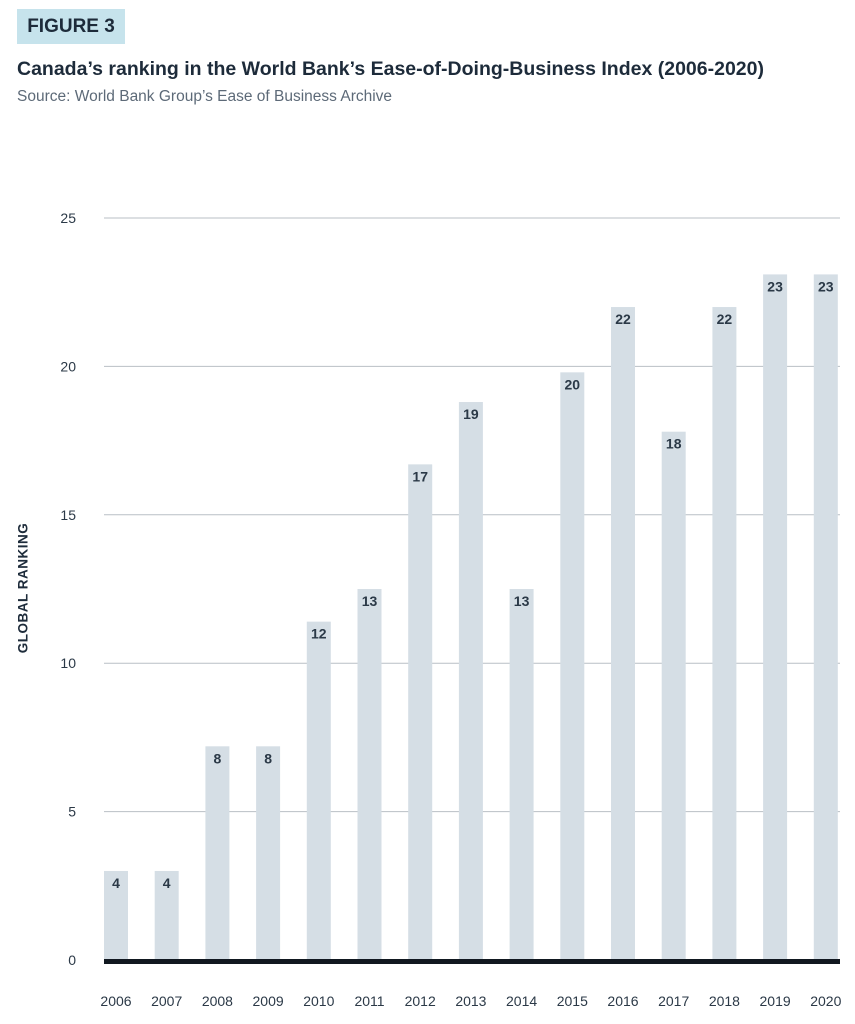 The width and height of the screenshot is (855, 1024). What do you see at coordinates (622, 1001) in the screenshot?
I see `x-tick-label: 2016` at bounding box center [622, 1001].